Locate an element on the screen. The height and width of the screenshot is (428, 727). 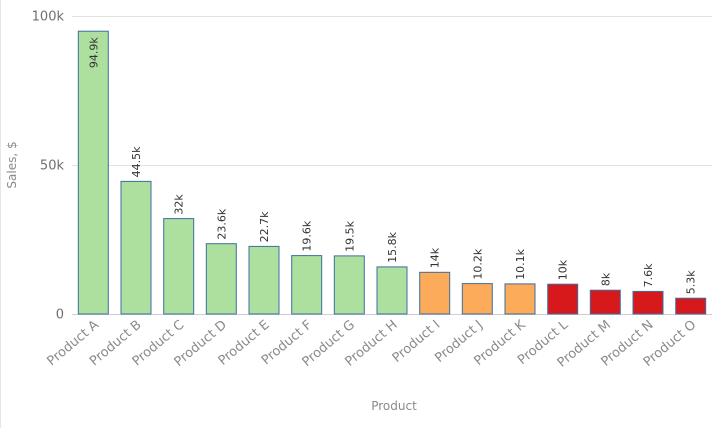
data-label: 94.9k is located at coordinates (93, 52).